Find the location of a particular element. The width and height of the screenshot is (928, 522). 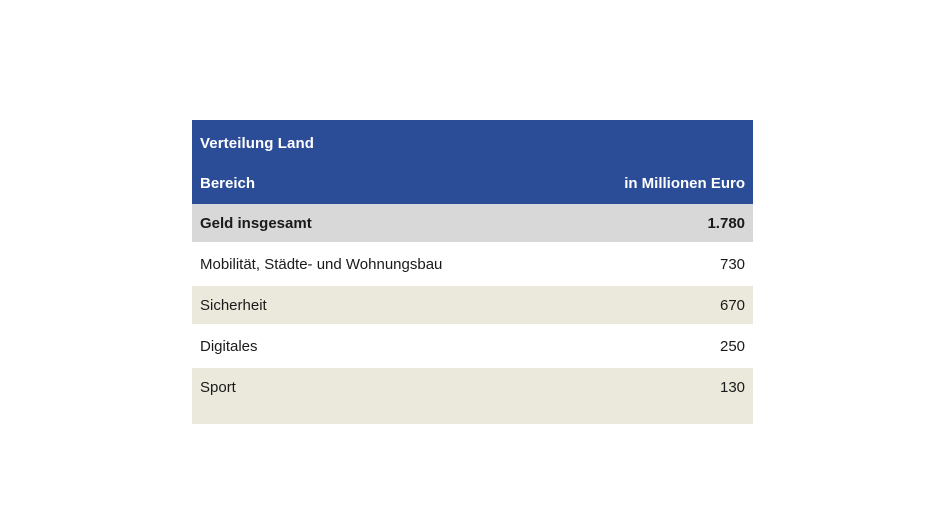

table-row: Sicherheit 670 is located at coordinates (473, 305).